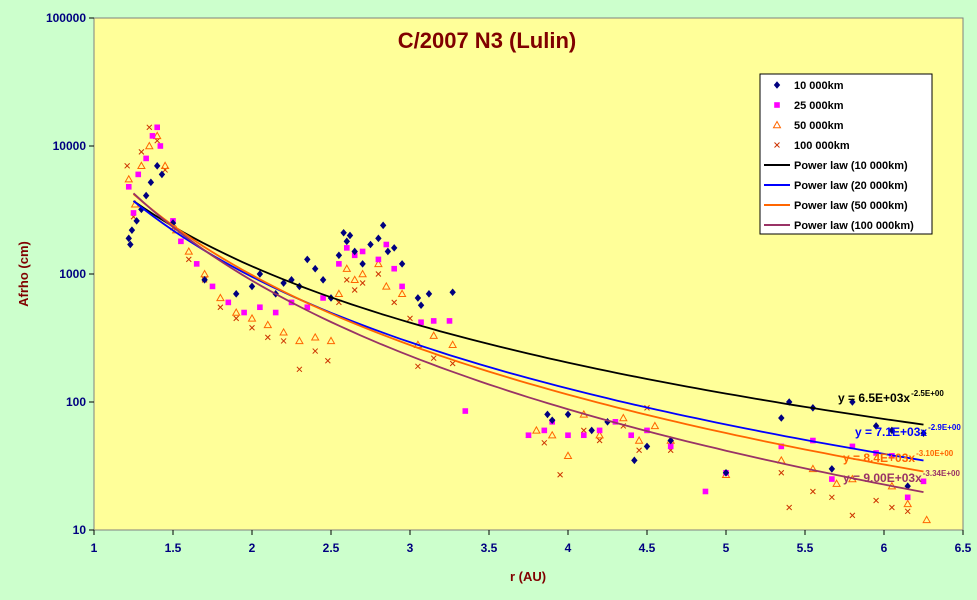  What do you see at coordinates (410, 548) in the screenshot?
I see `x-tick-label: 3` at bounding box center [410, 548].